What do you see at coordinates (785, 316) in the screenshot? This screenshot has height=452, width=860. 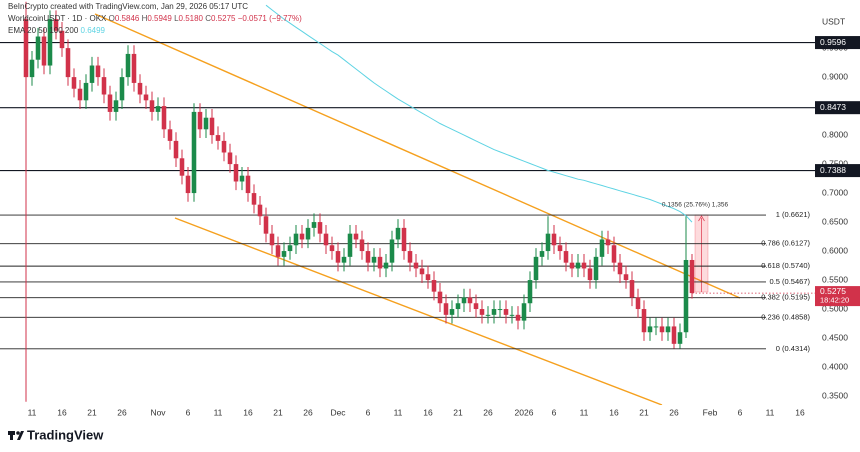 I see `fib-label: 0.236 (0.4858)` at bounding box center [785, 316].